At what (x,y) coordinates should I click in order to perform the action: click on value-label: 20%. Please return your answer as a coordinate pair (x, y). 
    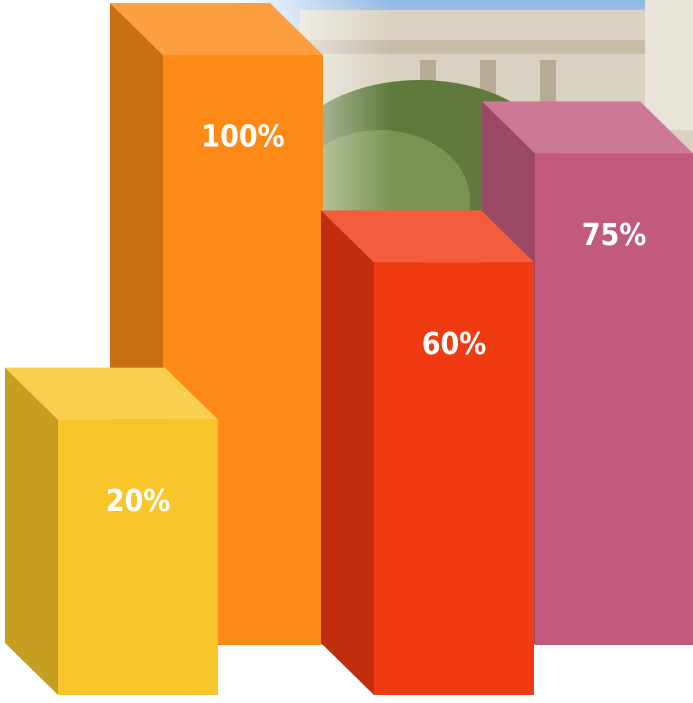
    Looking at the image, I should click on (138, 501).